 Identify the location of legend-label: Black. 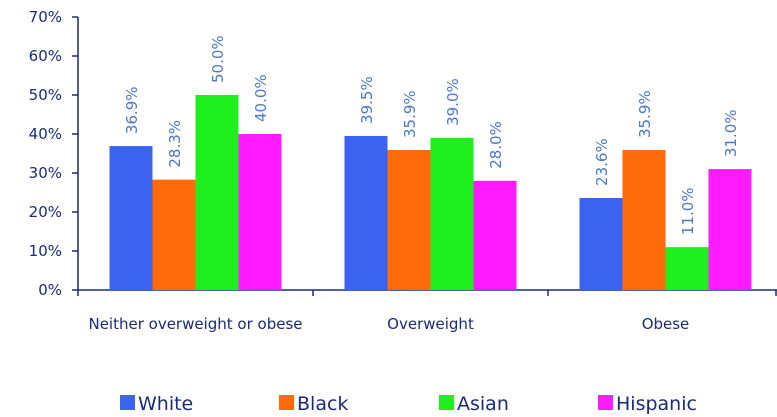
(322, 404).